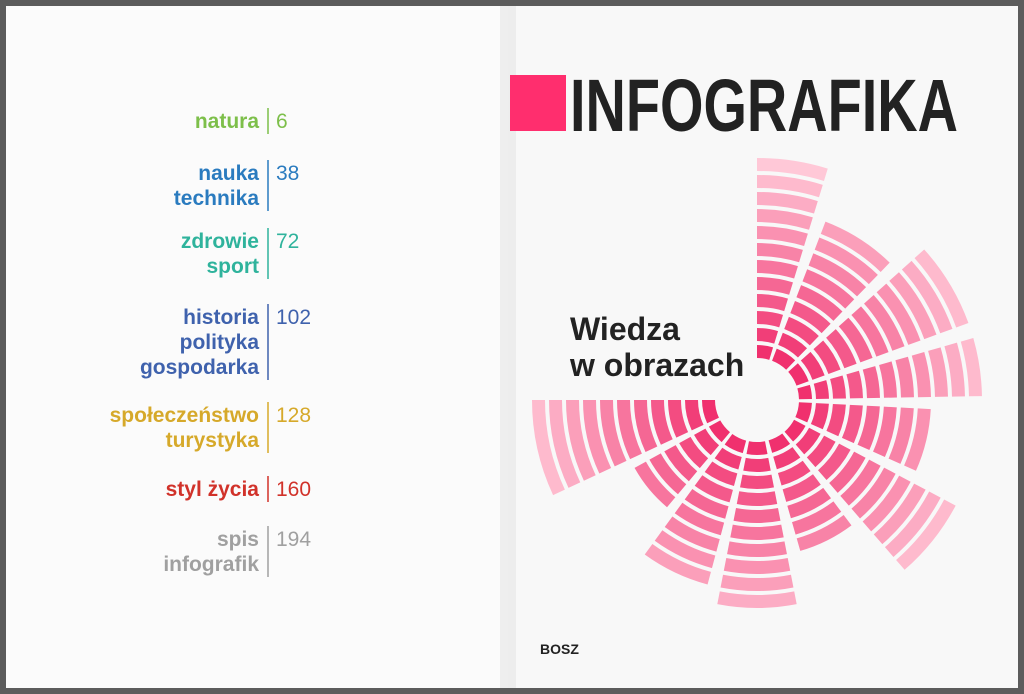  Describe the element at coordinates (233, 266) in the screenshot. I see `section-label: sport` at that location.